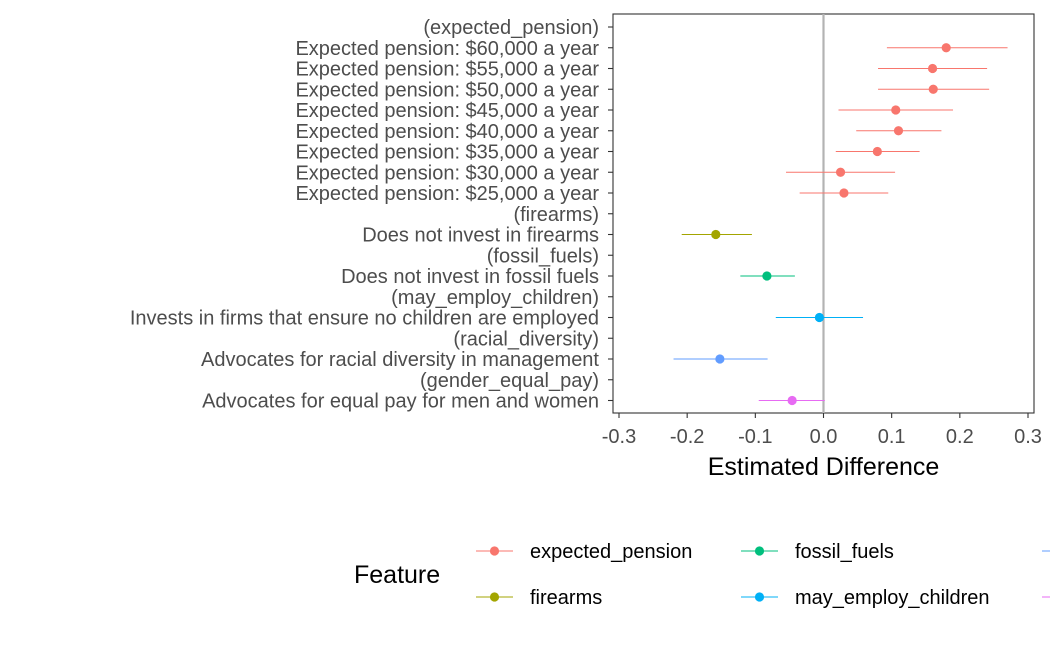  Describe the element at coordinates (960, 437) in the screenshot. I see `x-tick-label: 0.2` at that location.